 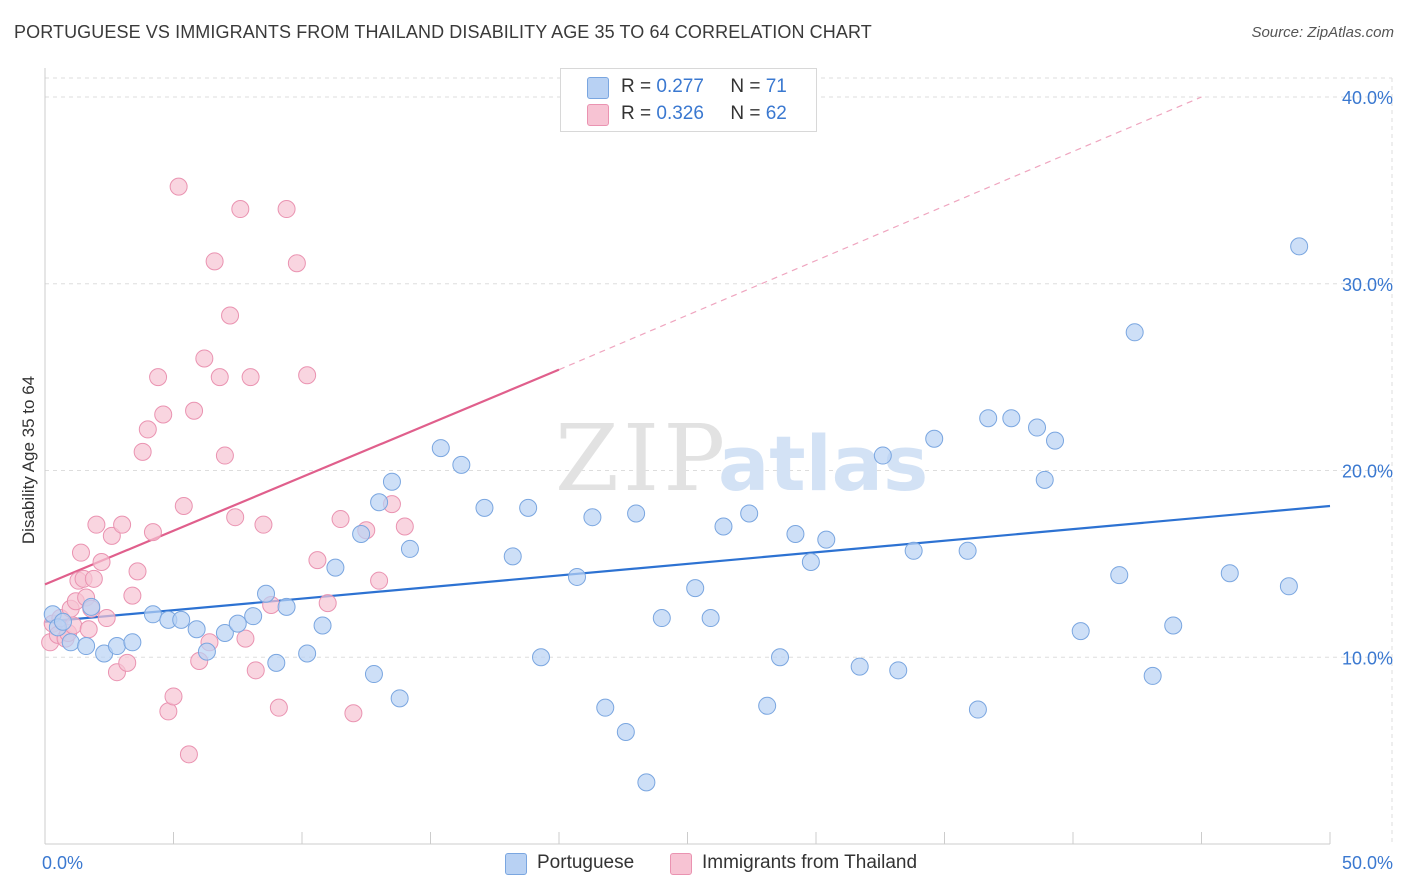 What do you see at coordinates (776, 86) in the screenshot?
I see `portuguese-n-value: 71` at bounding box center [776, 86].